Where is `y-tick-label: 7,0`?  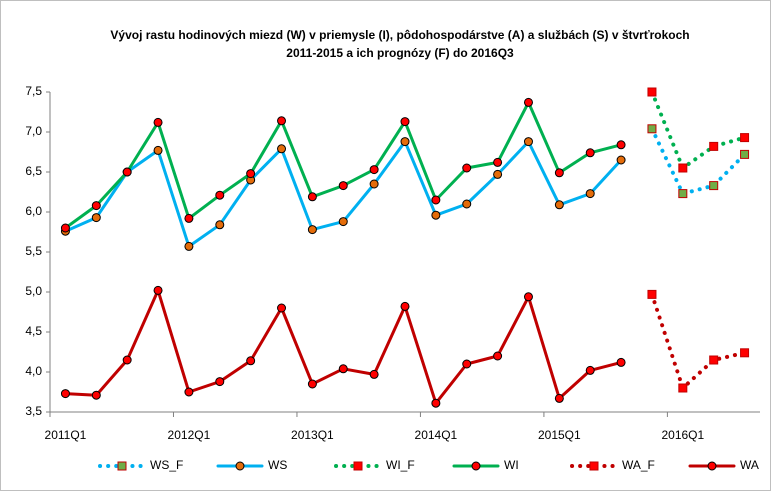 y-tick-label: 7,0 is located at coordinates (33, 131).